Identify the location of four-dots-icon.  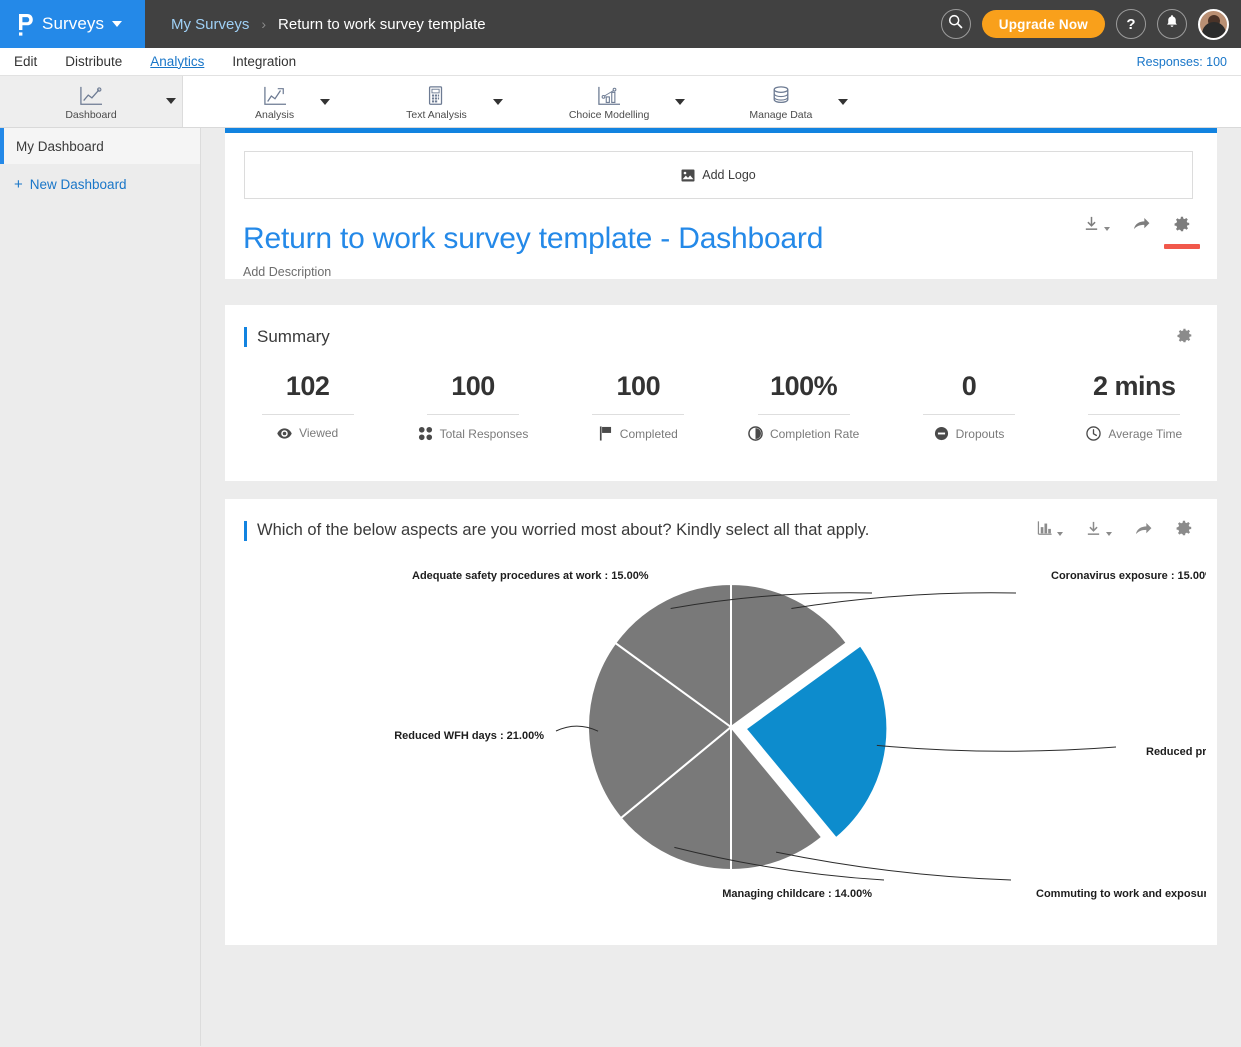
(425, 433).